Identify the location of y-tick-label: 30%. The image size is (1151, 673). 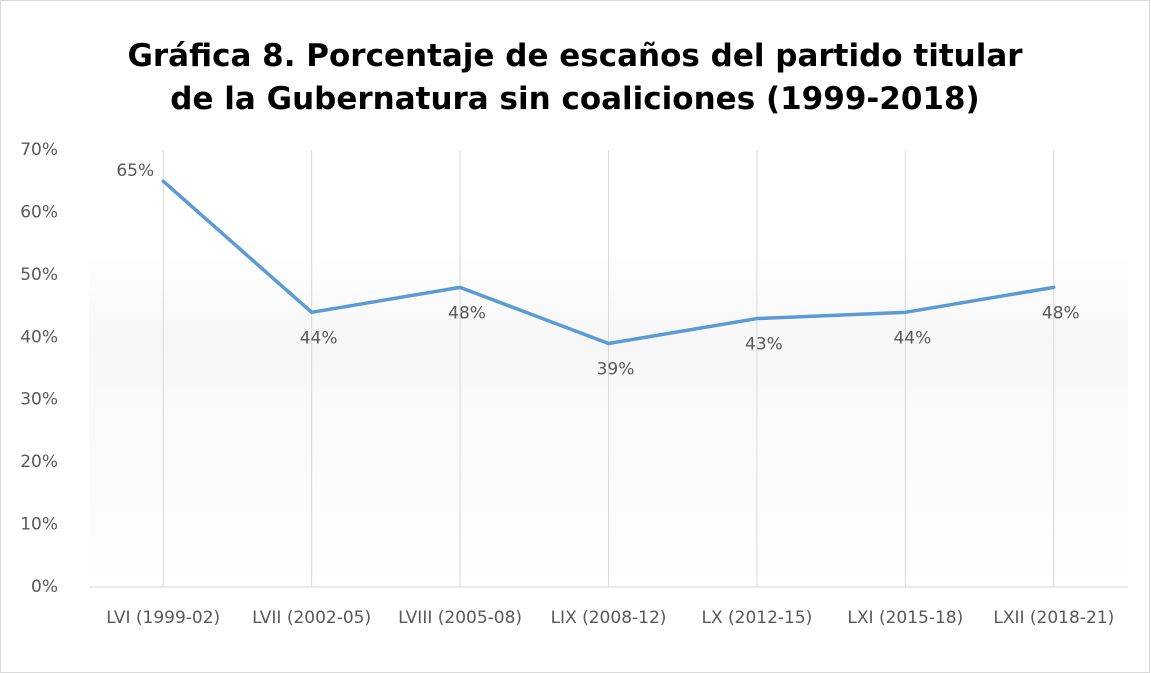
(39, 400).